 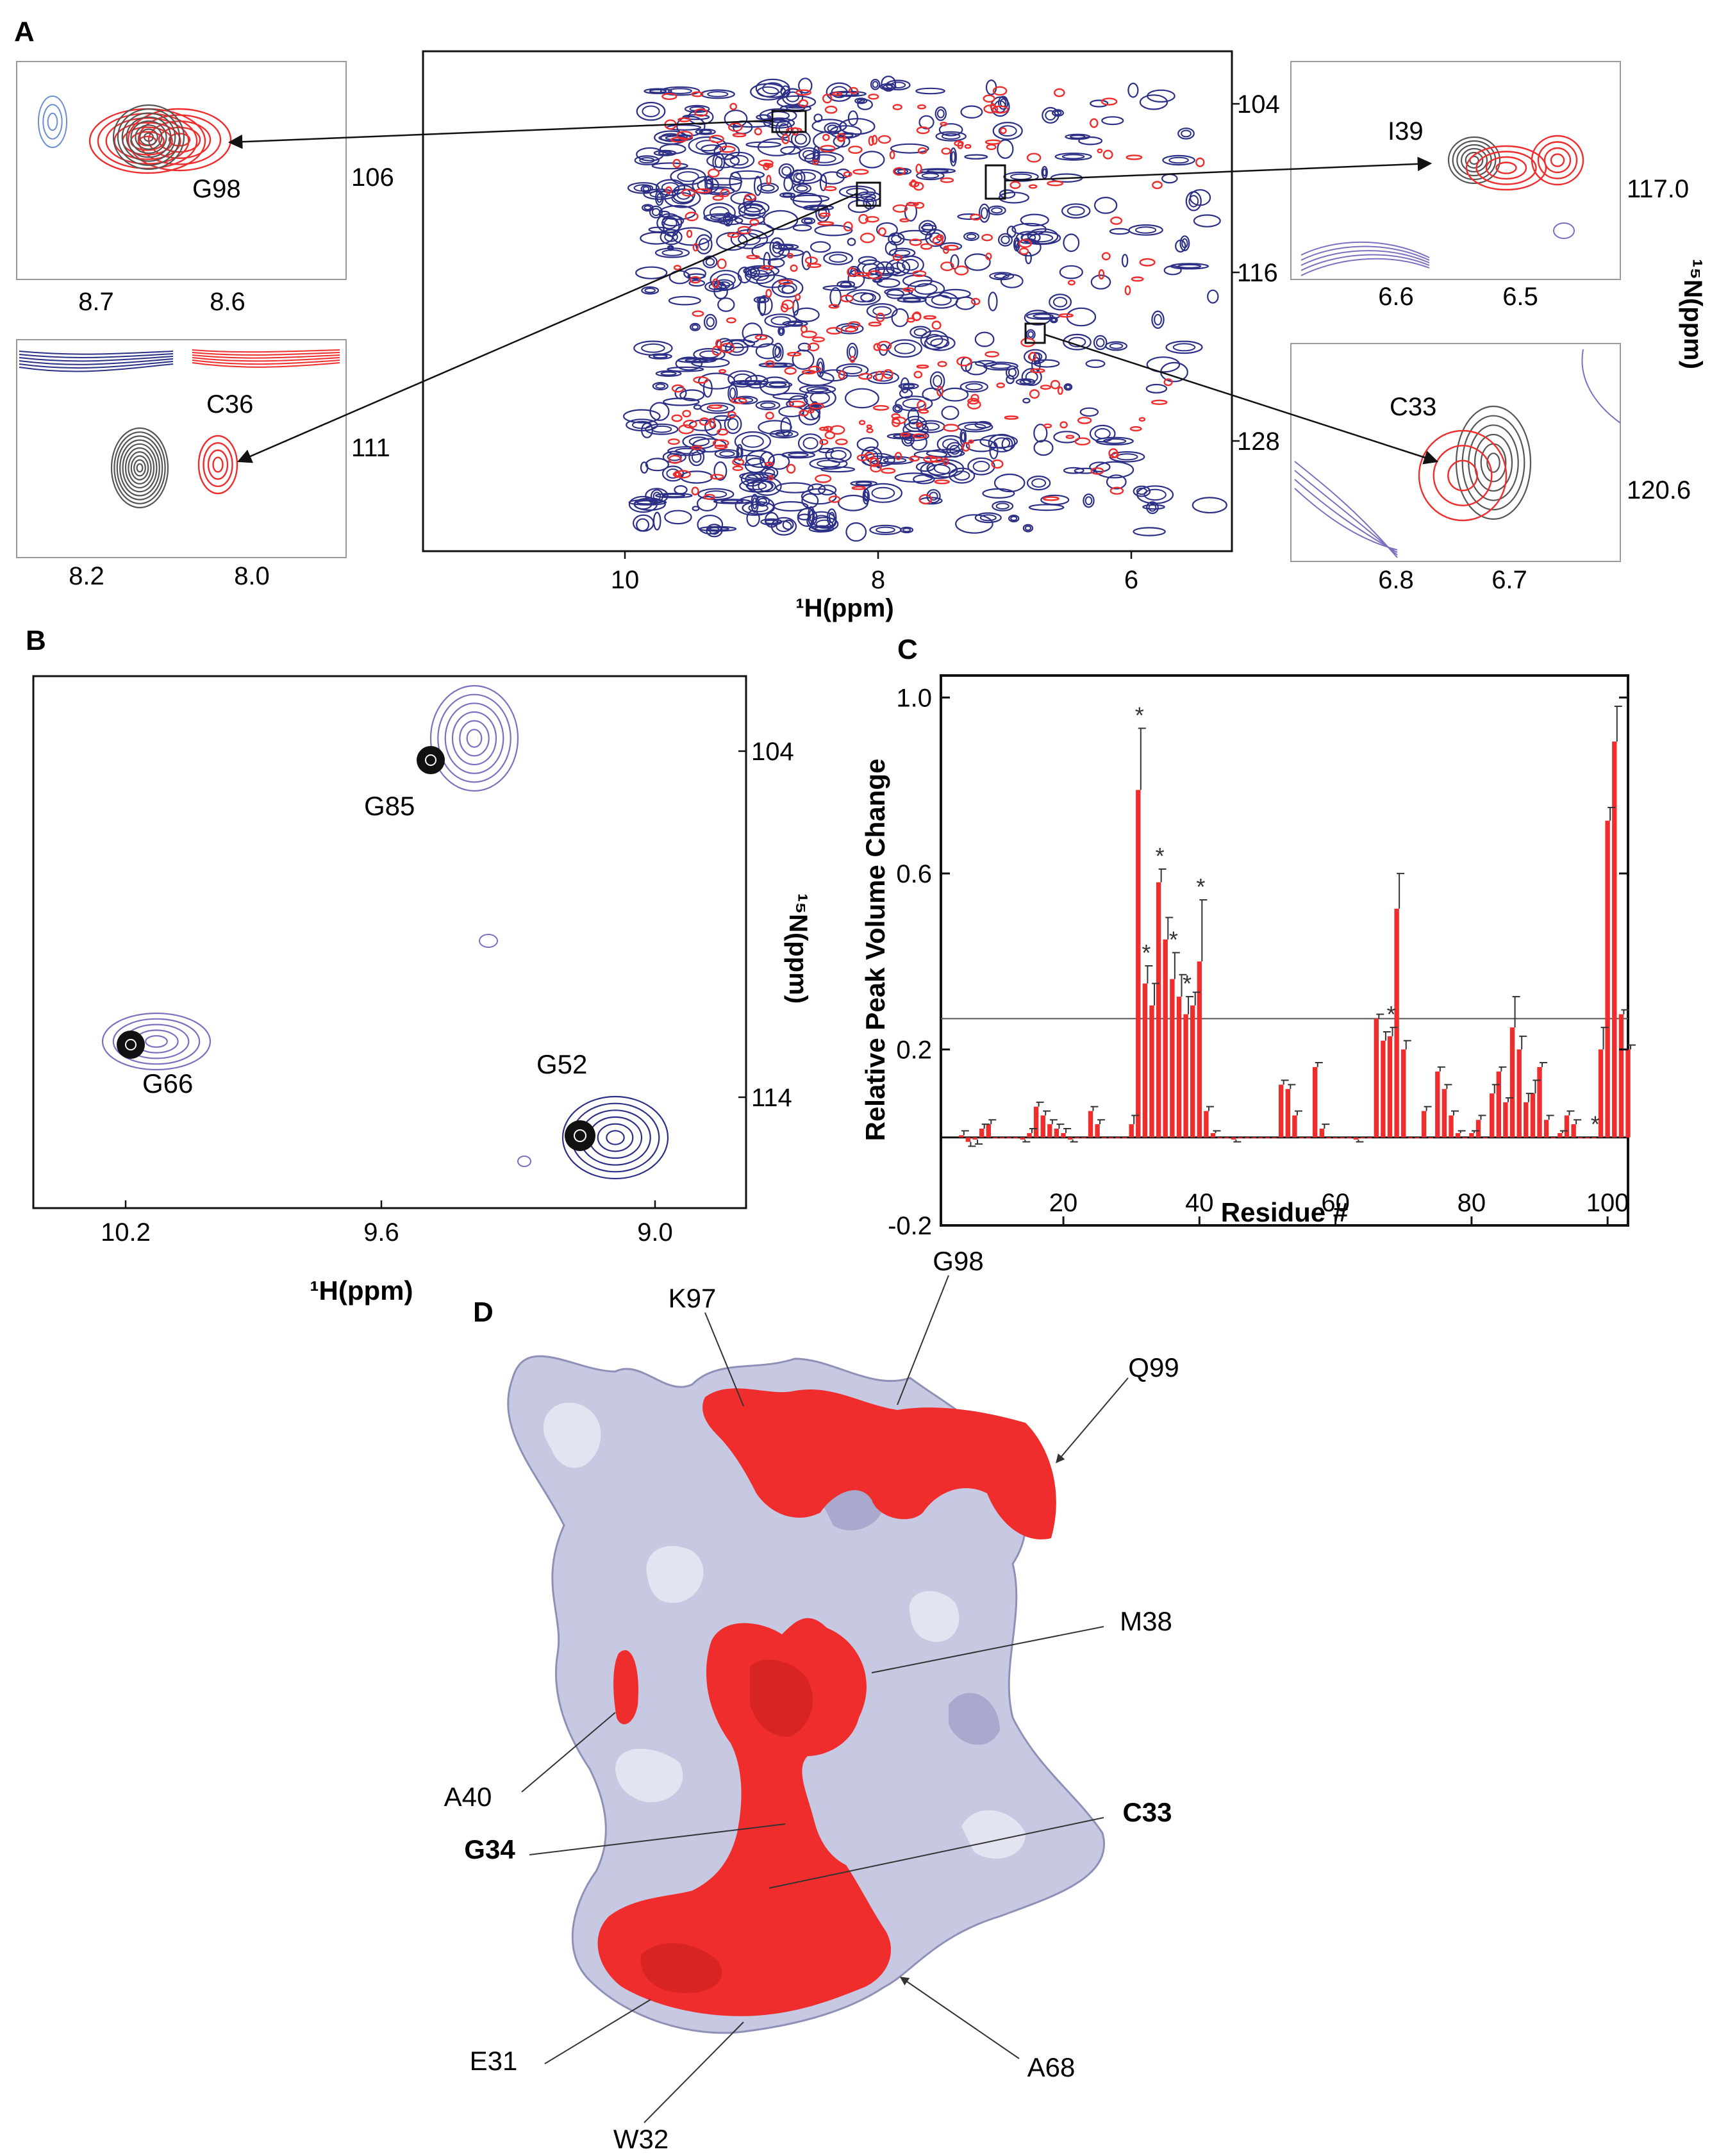 What do you see at coordinates (641, 2139) in the screenshot?
I see `residue-label-w32: W32` at bounding box center [641, 2139].